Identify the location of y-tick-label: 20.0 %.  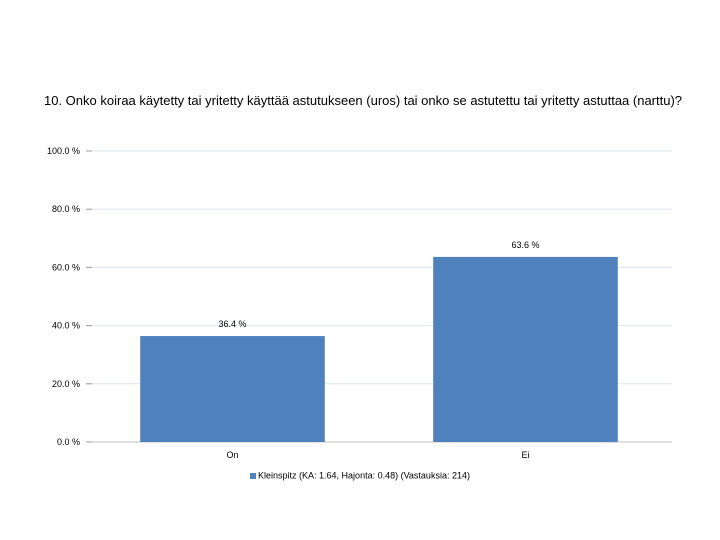
(66, 384).